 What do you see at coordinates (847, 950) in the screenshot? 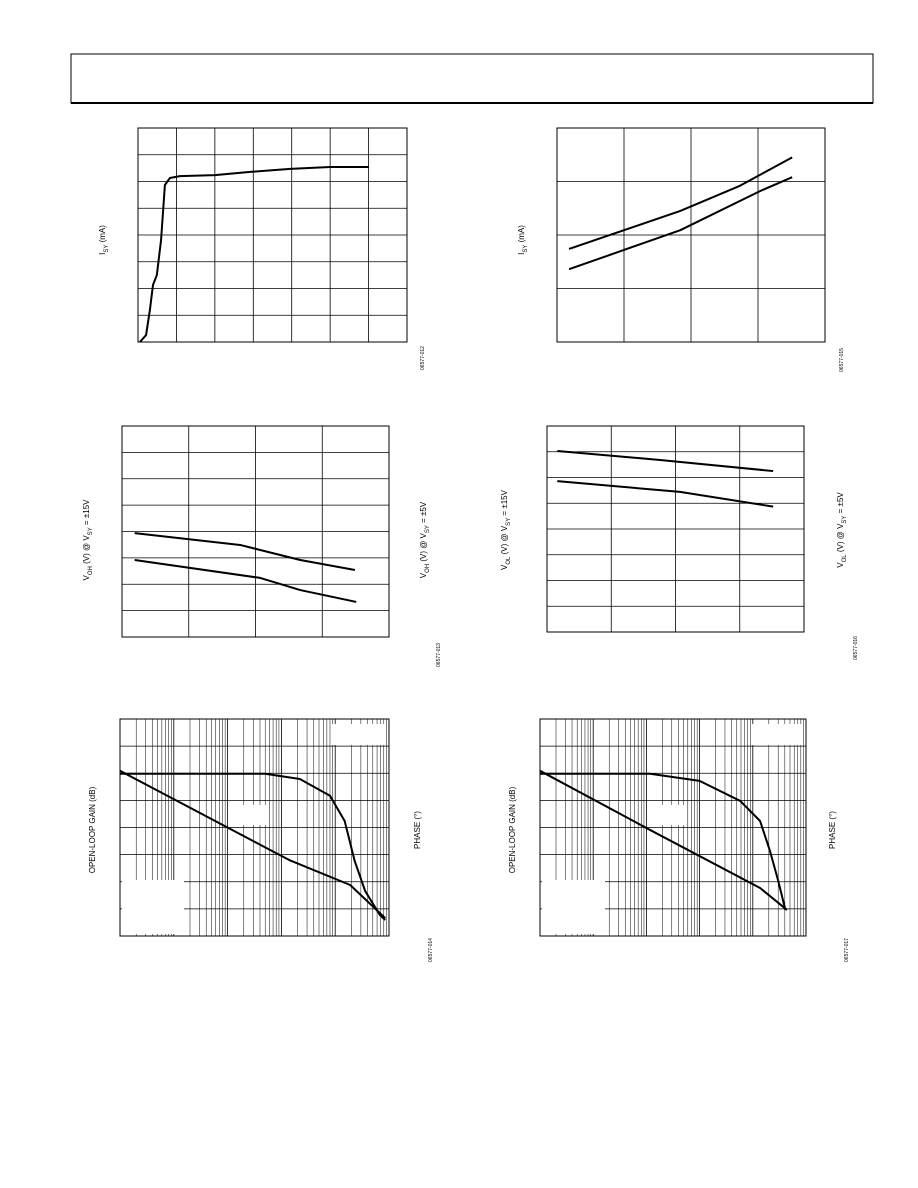
I see `figure-id: 06577-017` at bounding box center [847, 950].